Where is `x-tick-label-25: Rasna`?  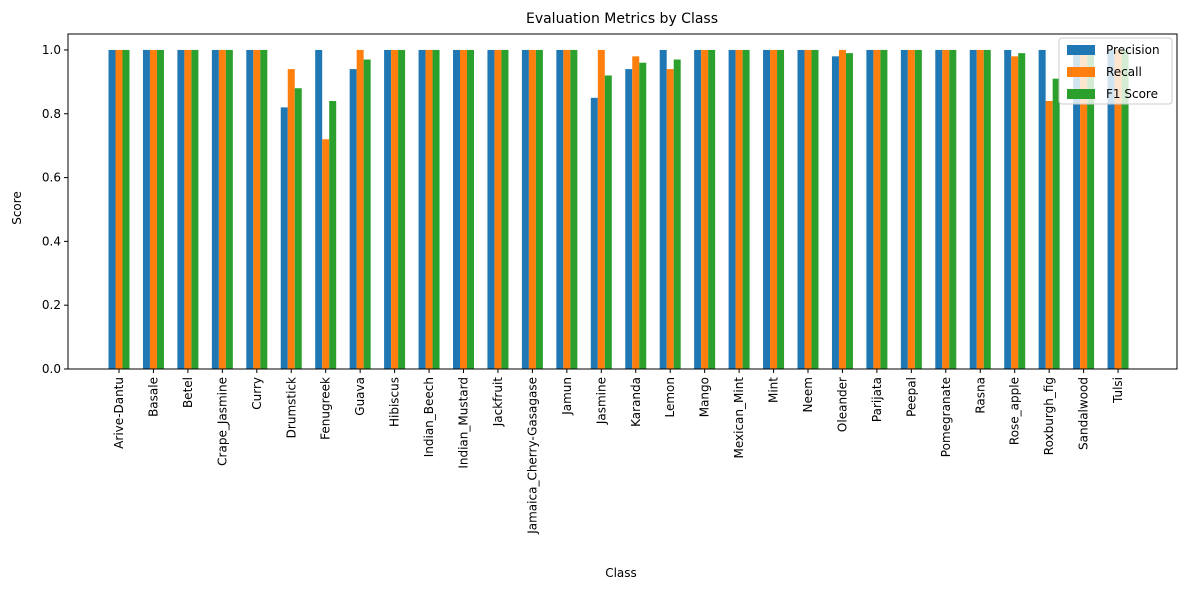 x-tick-label-25: Rasna is located at coordinates (980, 395).